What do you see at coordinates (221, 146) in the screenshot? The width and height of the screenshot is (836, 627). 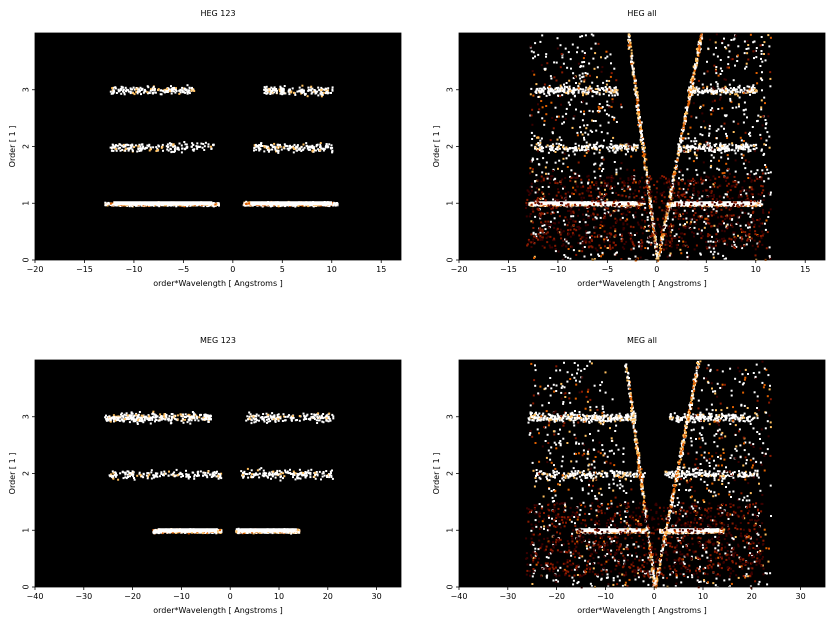 I see `heatmap-pixels` at bounding box center [221, 146].